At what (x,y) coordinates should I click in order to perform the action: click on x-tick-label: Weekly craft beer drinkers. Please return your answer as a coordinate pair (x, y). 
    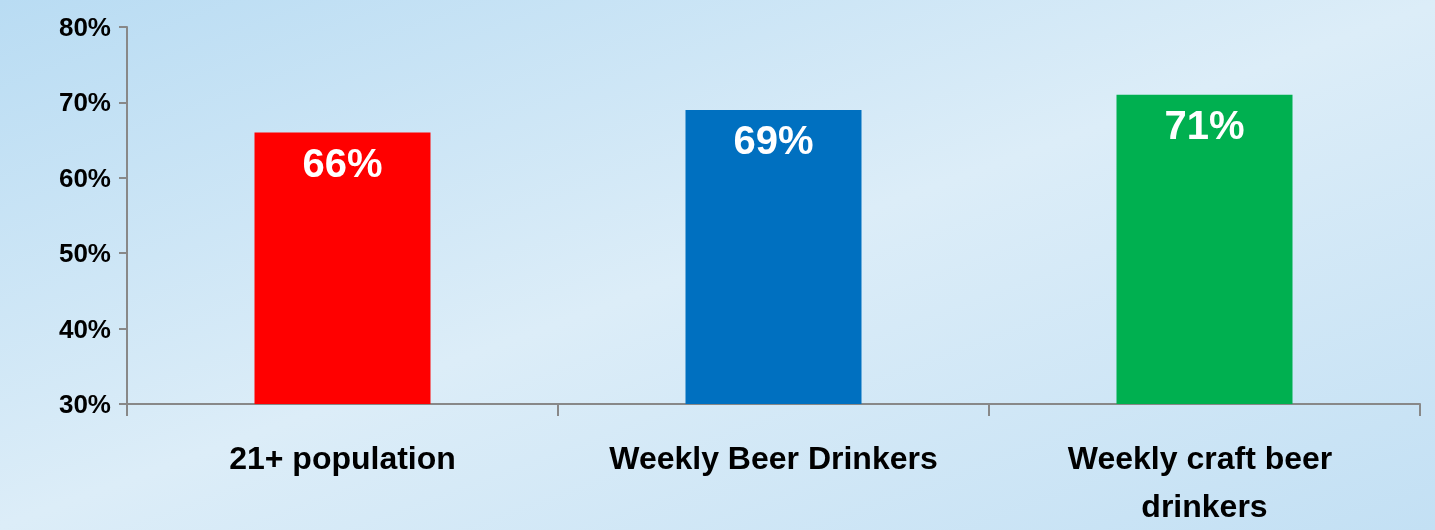
    Looking at the image, I should click on (1204, 482).